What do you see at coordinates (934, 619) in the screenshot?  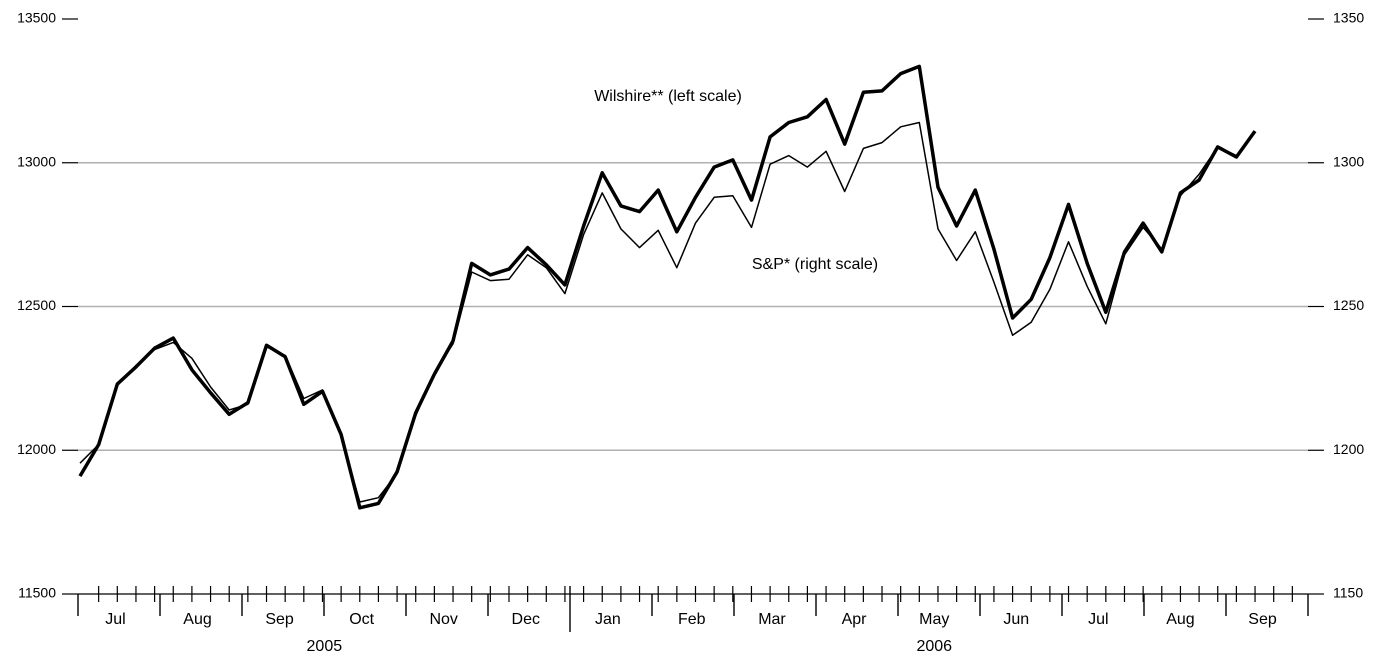 I see `x-tick-label: May` at bounding box center [934, 619].